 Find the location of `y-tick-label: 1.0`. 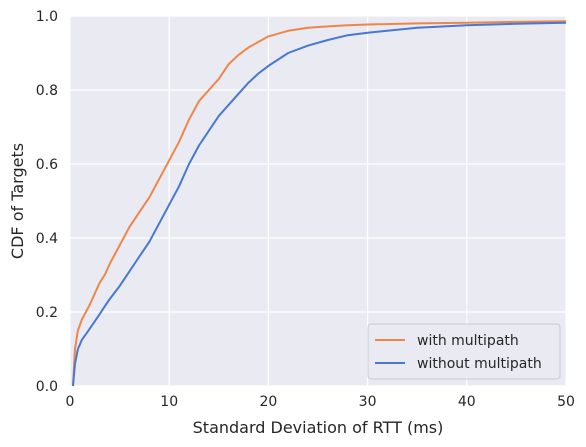

y-tick-label: 1.0 is located at coordinates (47, 17).